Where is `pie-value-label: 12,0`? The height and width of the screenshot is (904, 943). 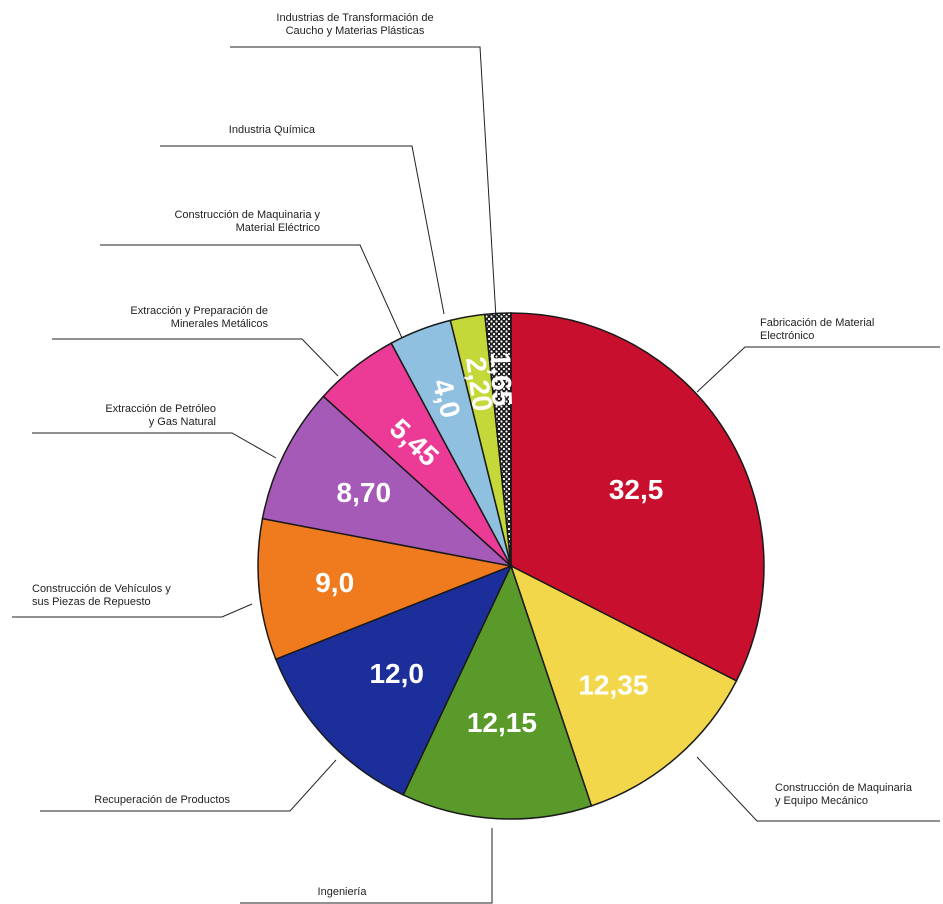
pie-value-label: 12,0 is located at coordinates (396, 673).